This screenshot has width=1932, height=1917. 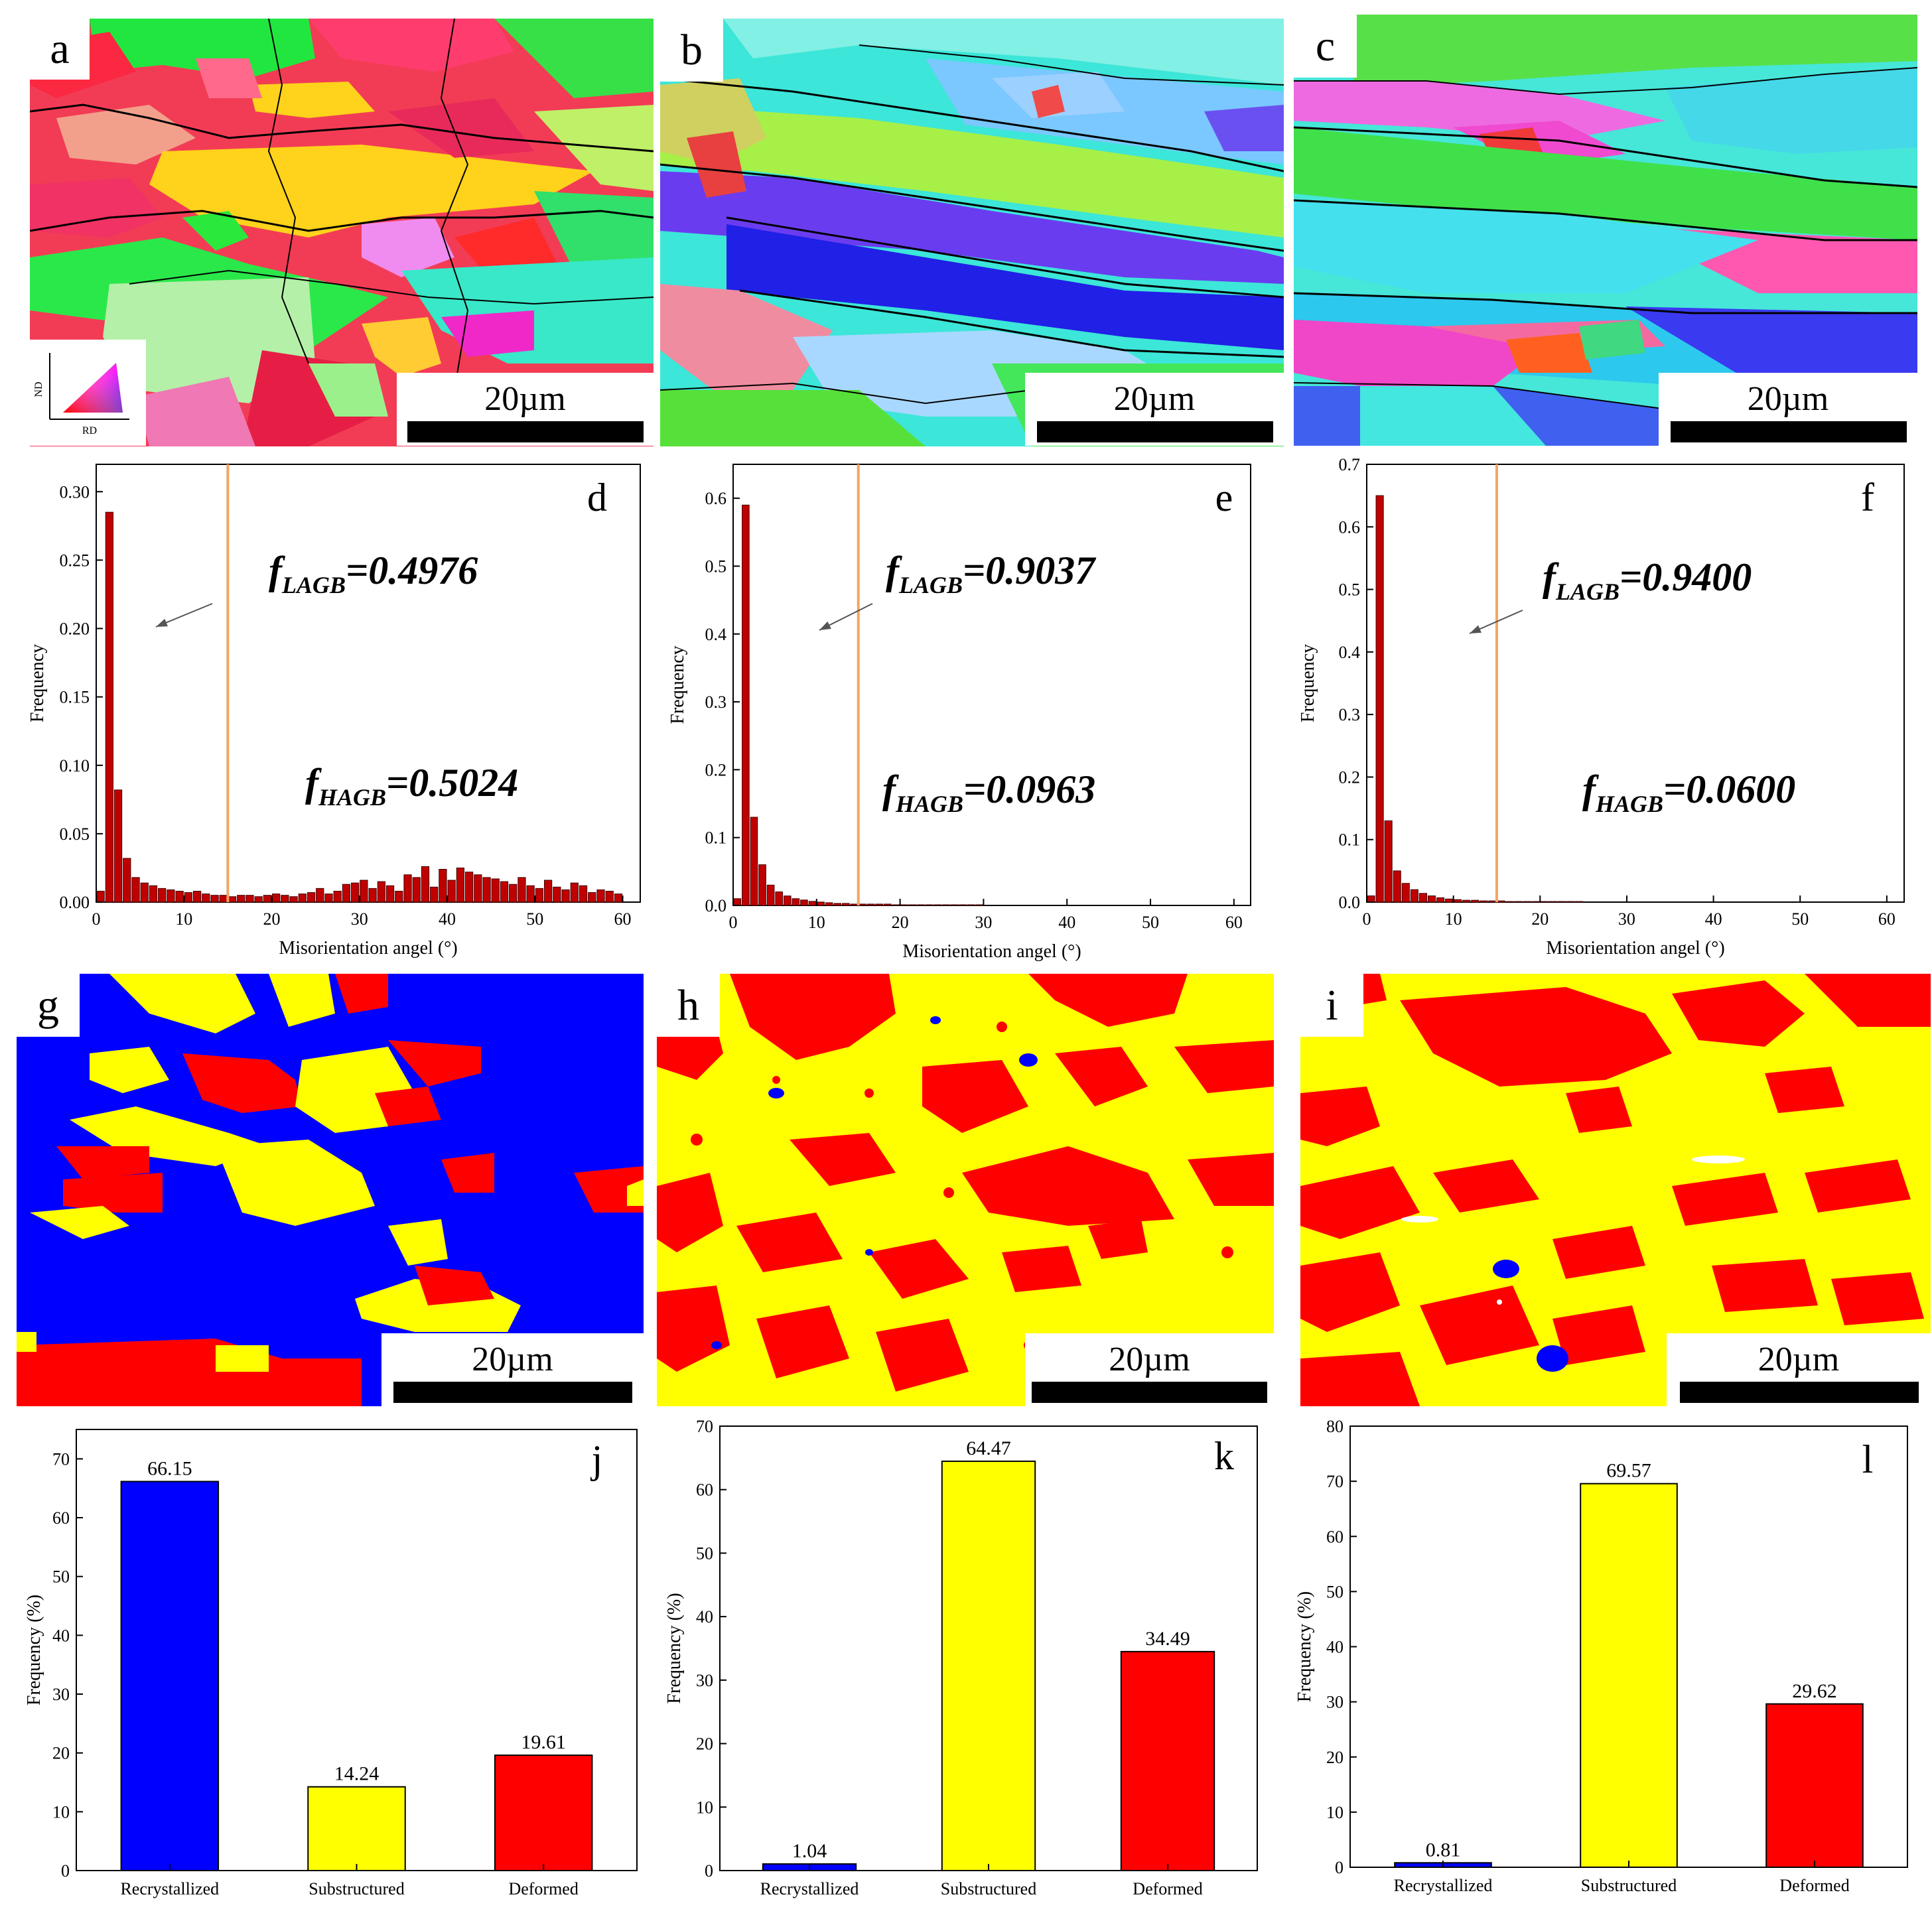 I want to click on category-label-j: Recrystallized, so click(x=169, y=1888).